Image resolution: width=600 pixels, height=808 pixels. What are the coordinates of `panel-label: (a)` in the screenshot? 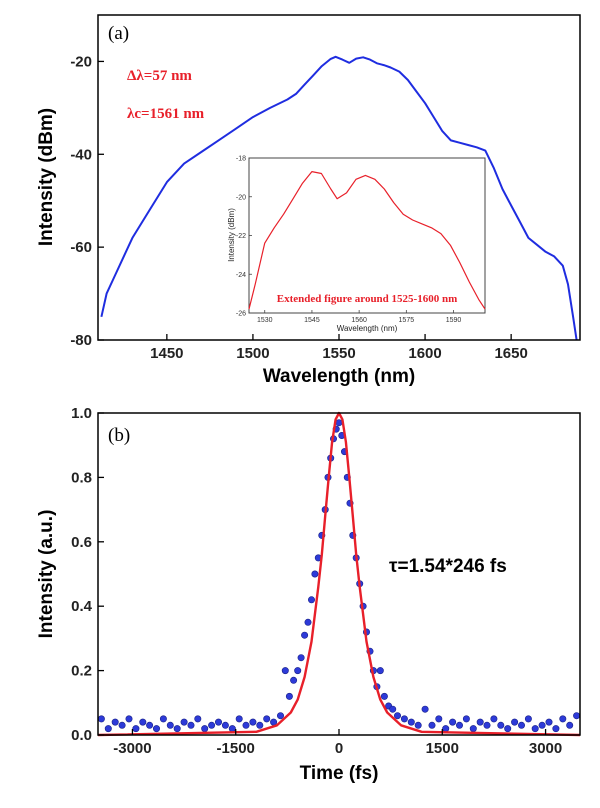 It's located at (118, 33).